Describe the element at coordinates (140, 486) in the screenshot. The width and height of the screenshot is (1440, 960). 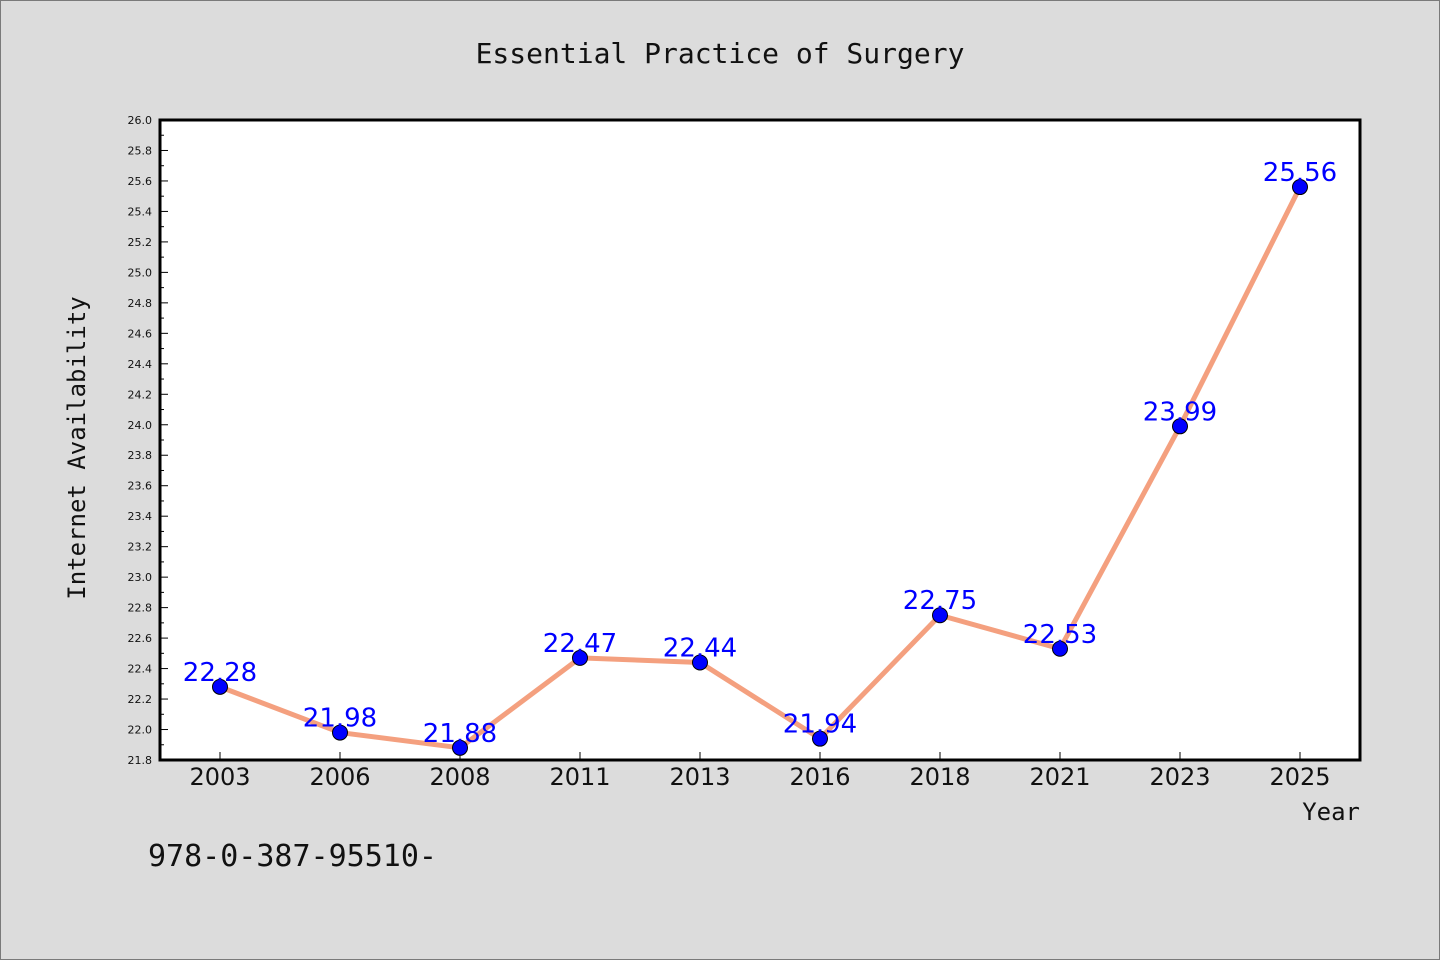
I see `y-tick-label: 23.6` at that location.